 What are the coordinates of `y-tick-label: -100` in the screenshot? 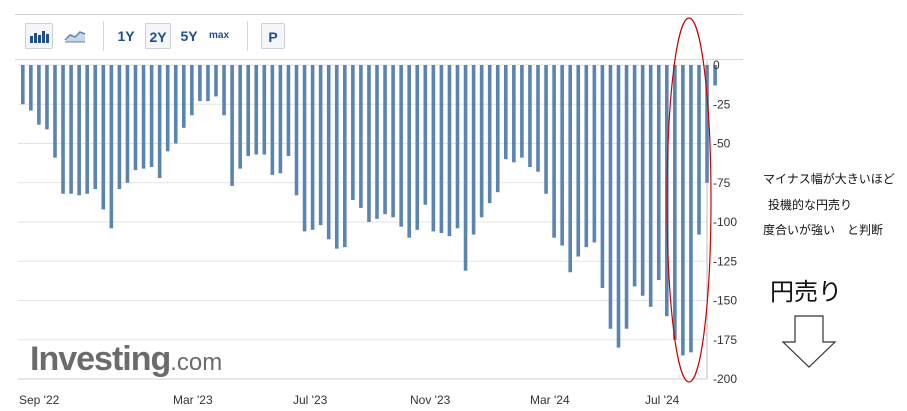 It's located at (725, 222).